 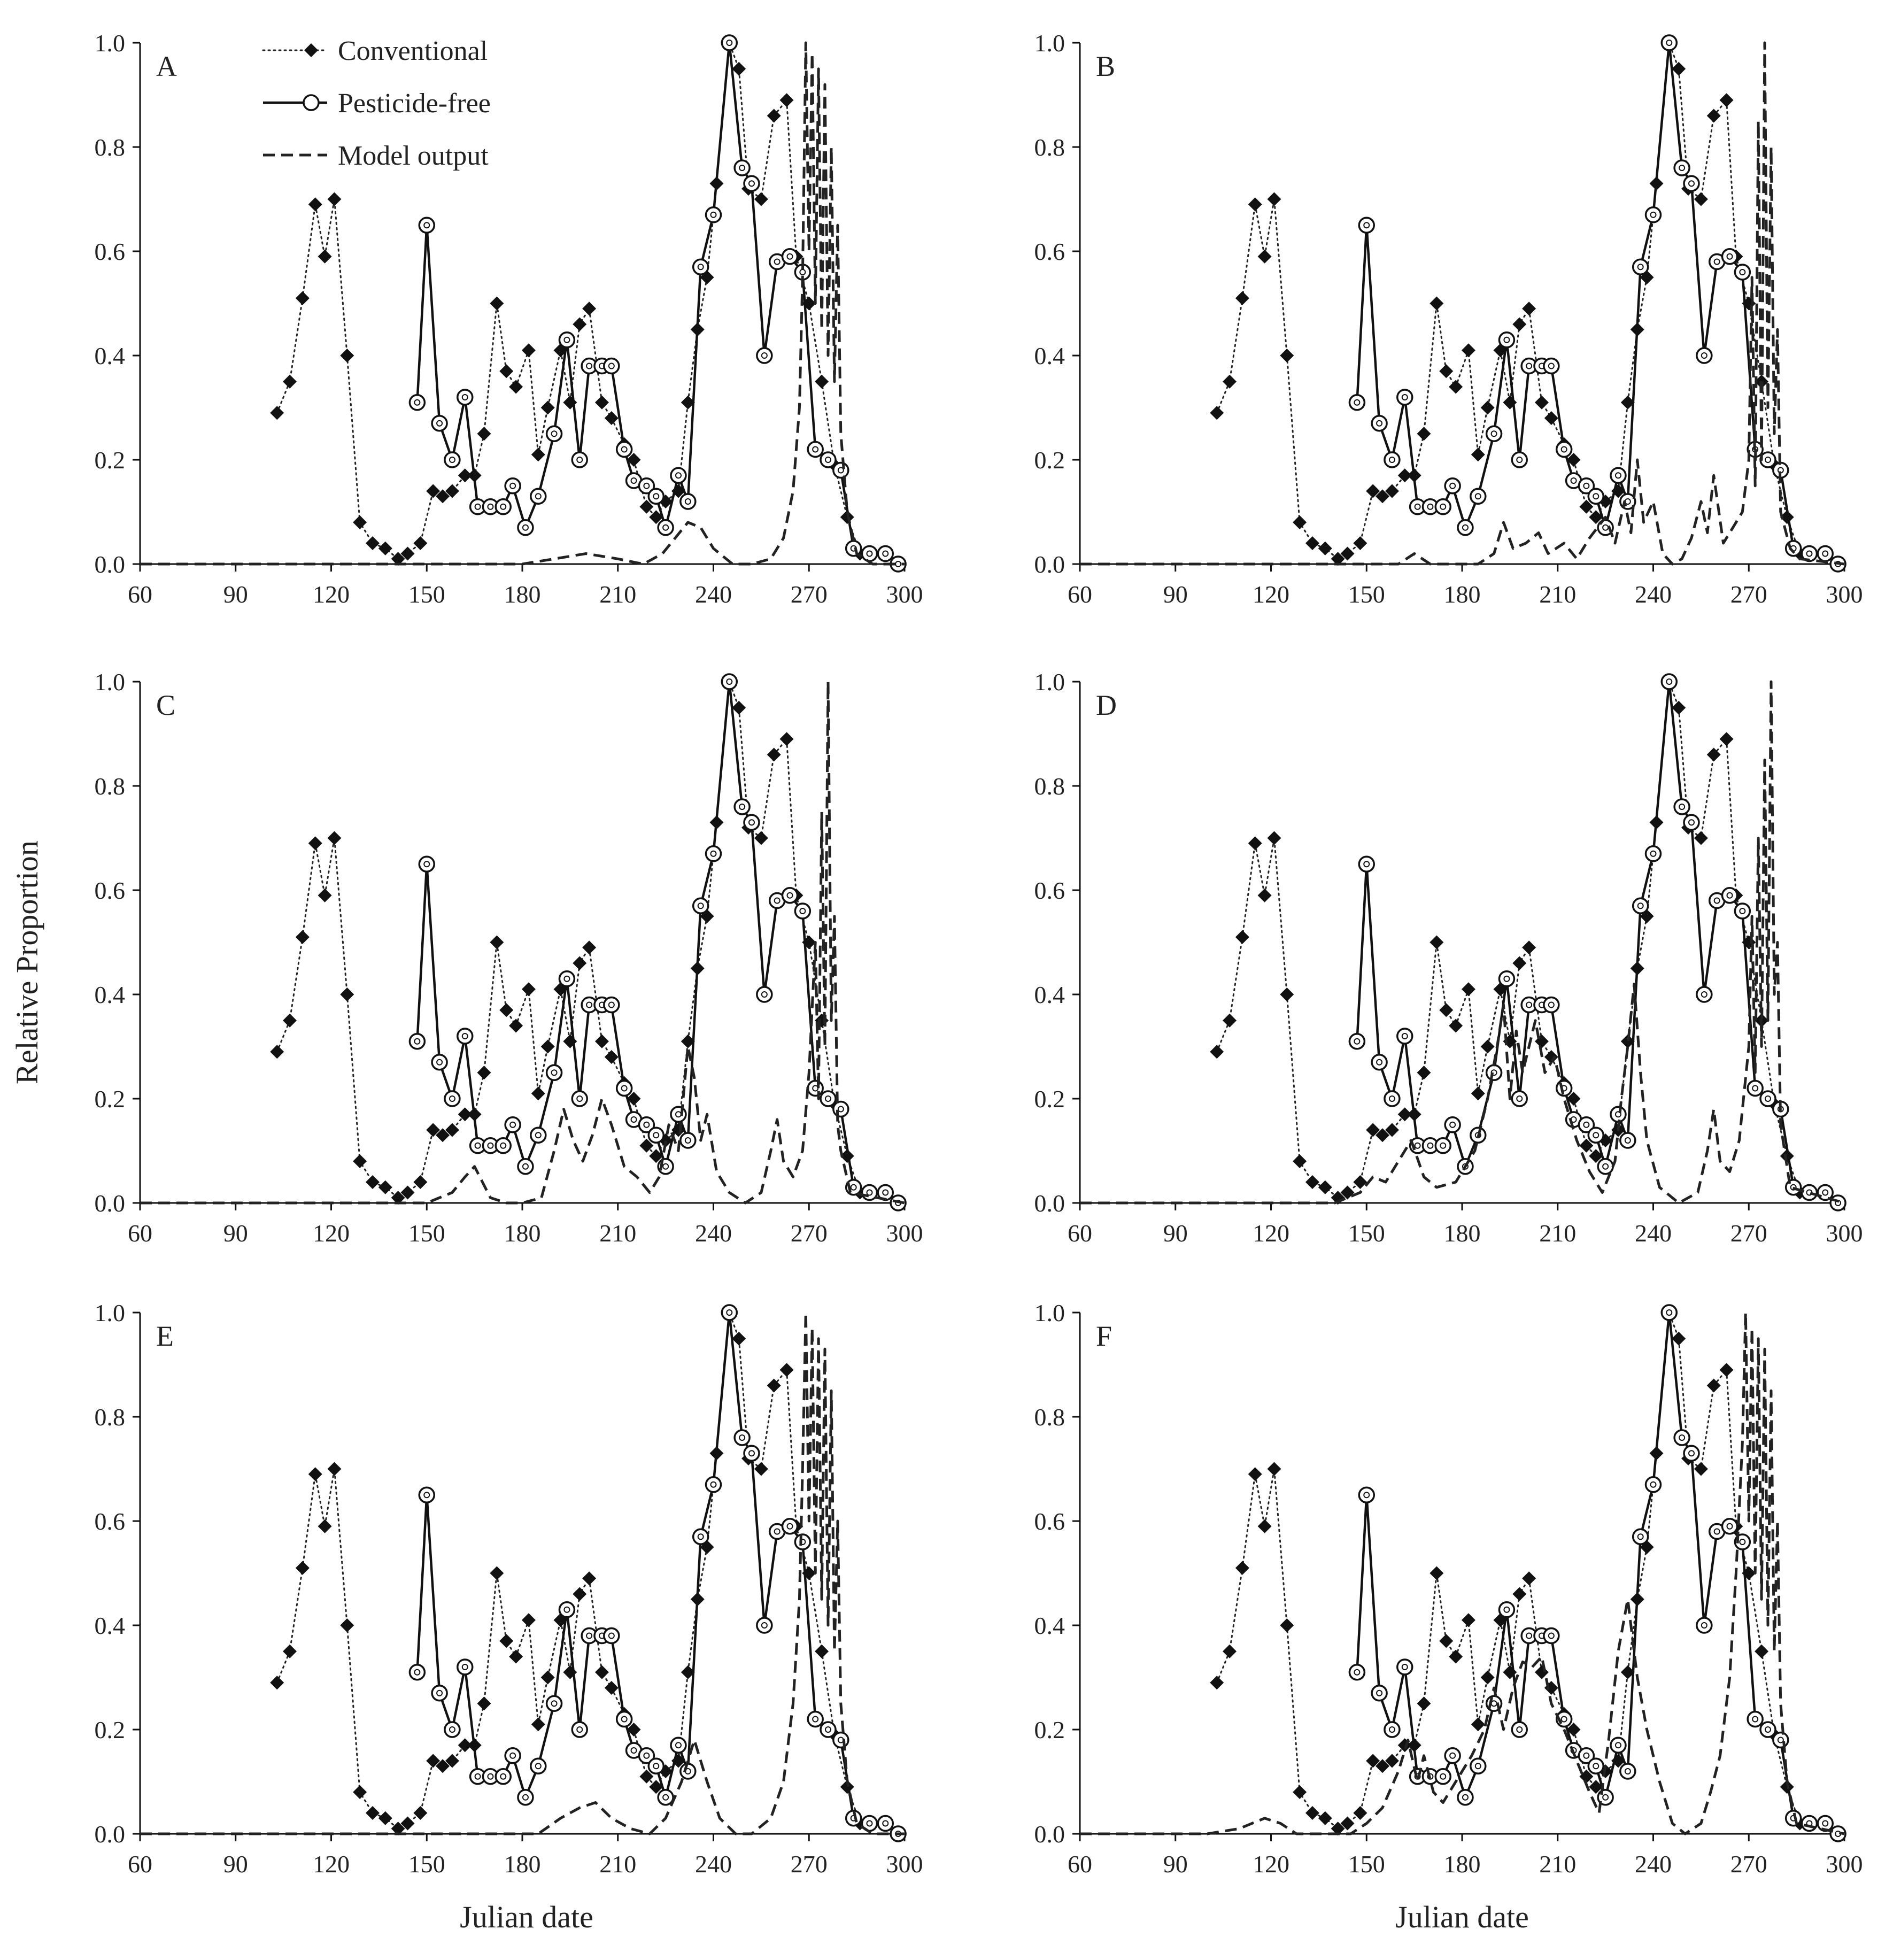 What do you see at coordinates (1106, 66) in the screenshot?
I see `panel-label-b: B` at bounding box center [1106, 66].